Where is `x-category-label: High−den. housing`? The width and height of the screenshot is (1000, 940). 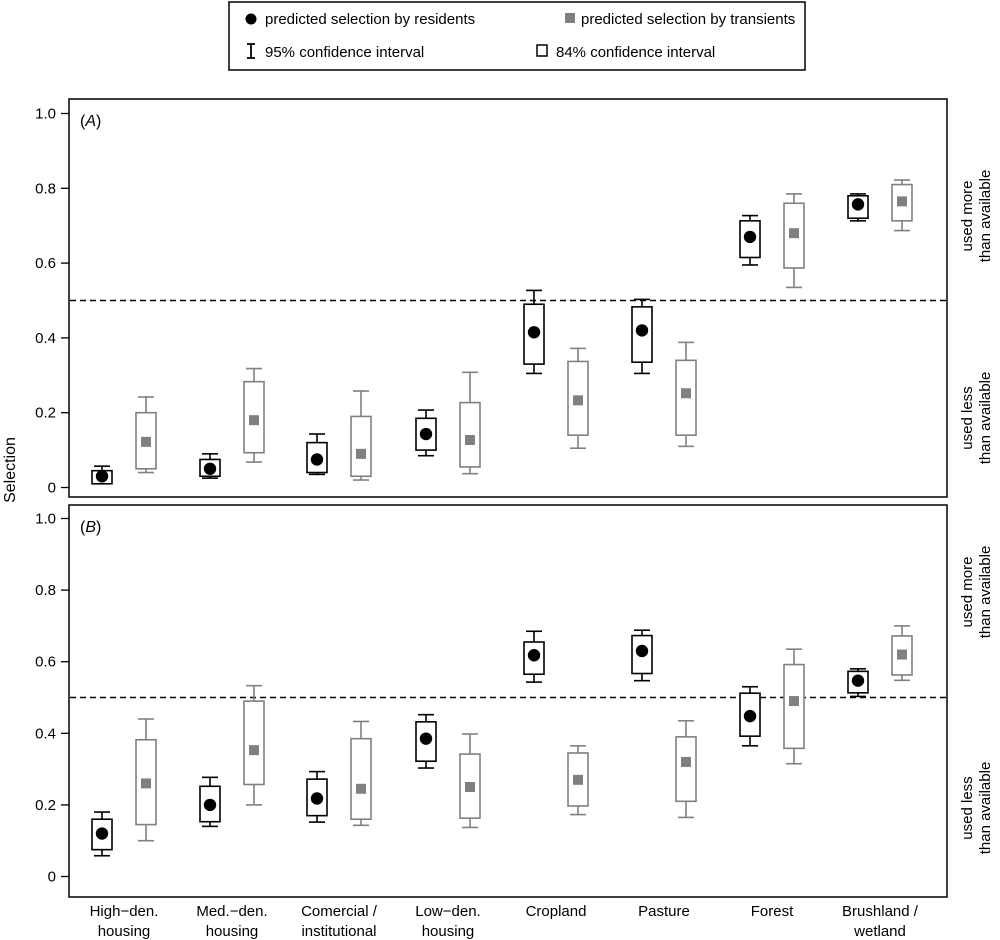
x-category-label: High−den. housing is located at coordinates (124, 921).